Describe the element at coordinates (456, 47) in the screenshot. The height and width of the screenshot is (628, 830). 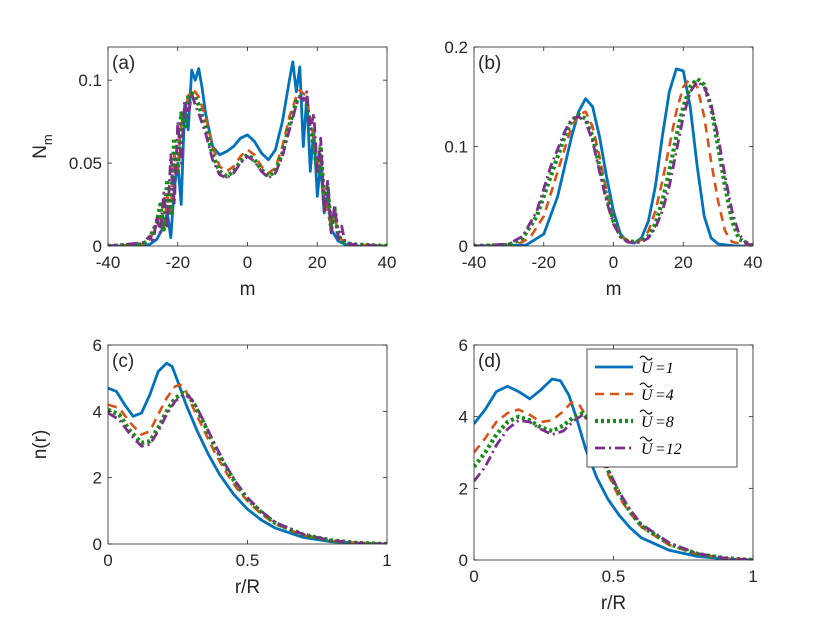
I see `y-tick-label: 0.2` at that location.